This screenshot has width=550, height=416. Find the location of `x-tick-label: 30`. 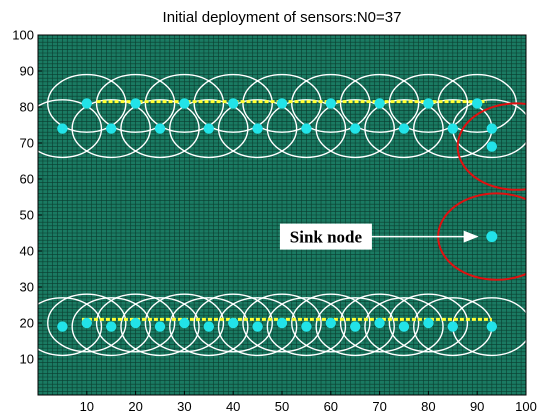

x-tick-label: 30 is located at coordinates (184, 406).